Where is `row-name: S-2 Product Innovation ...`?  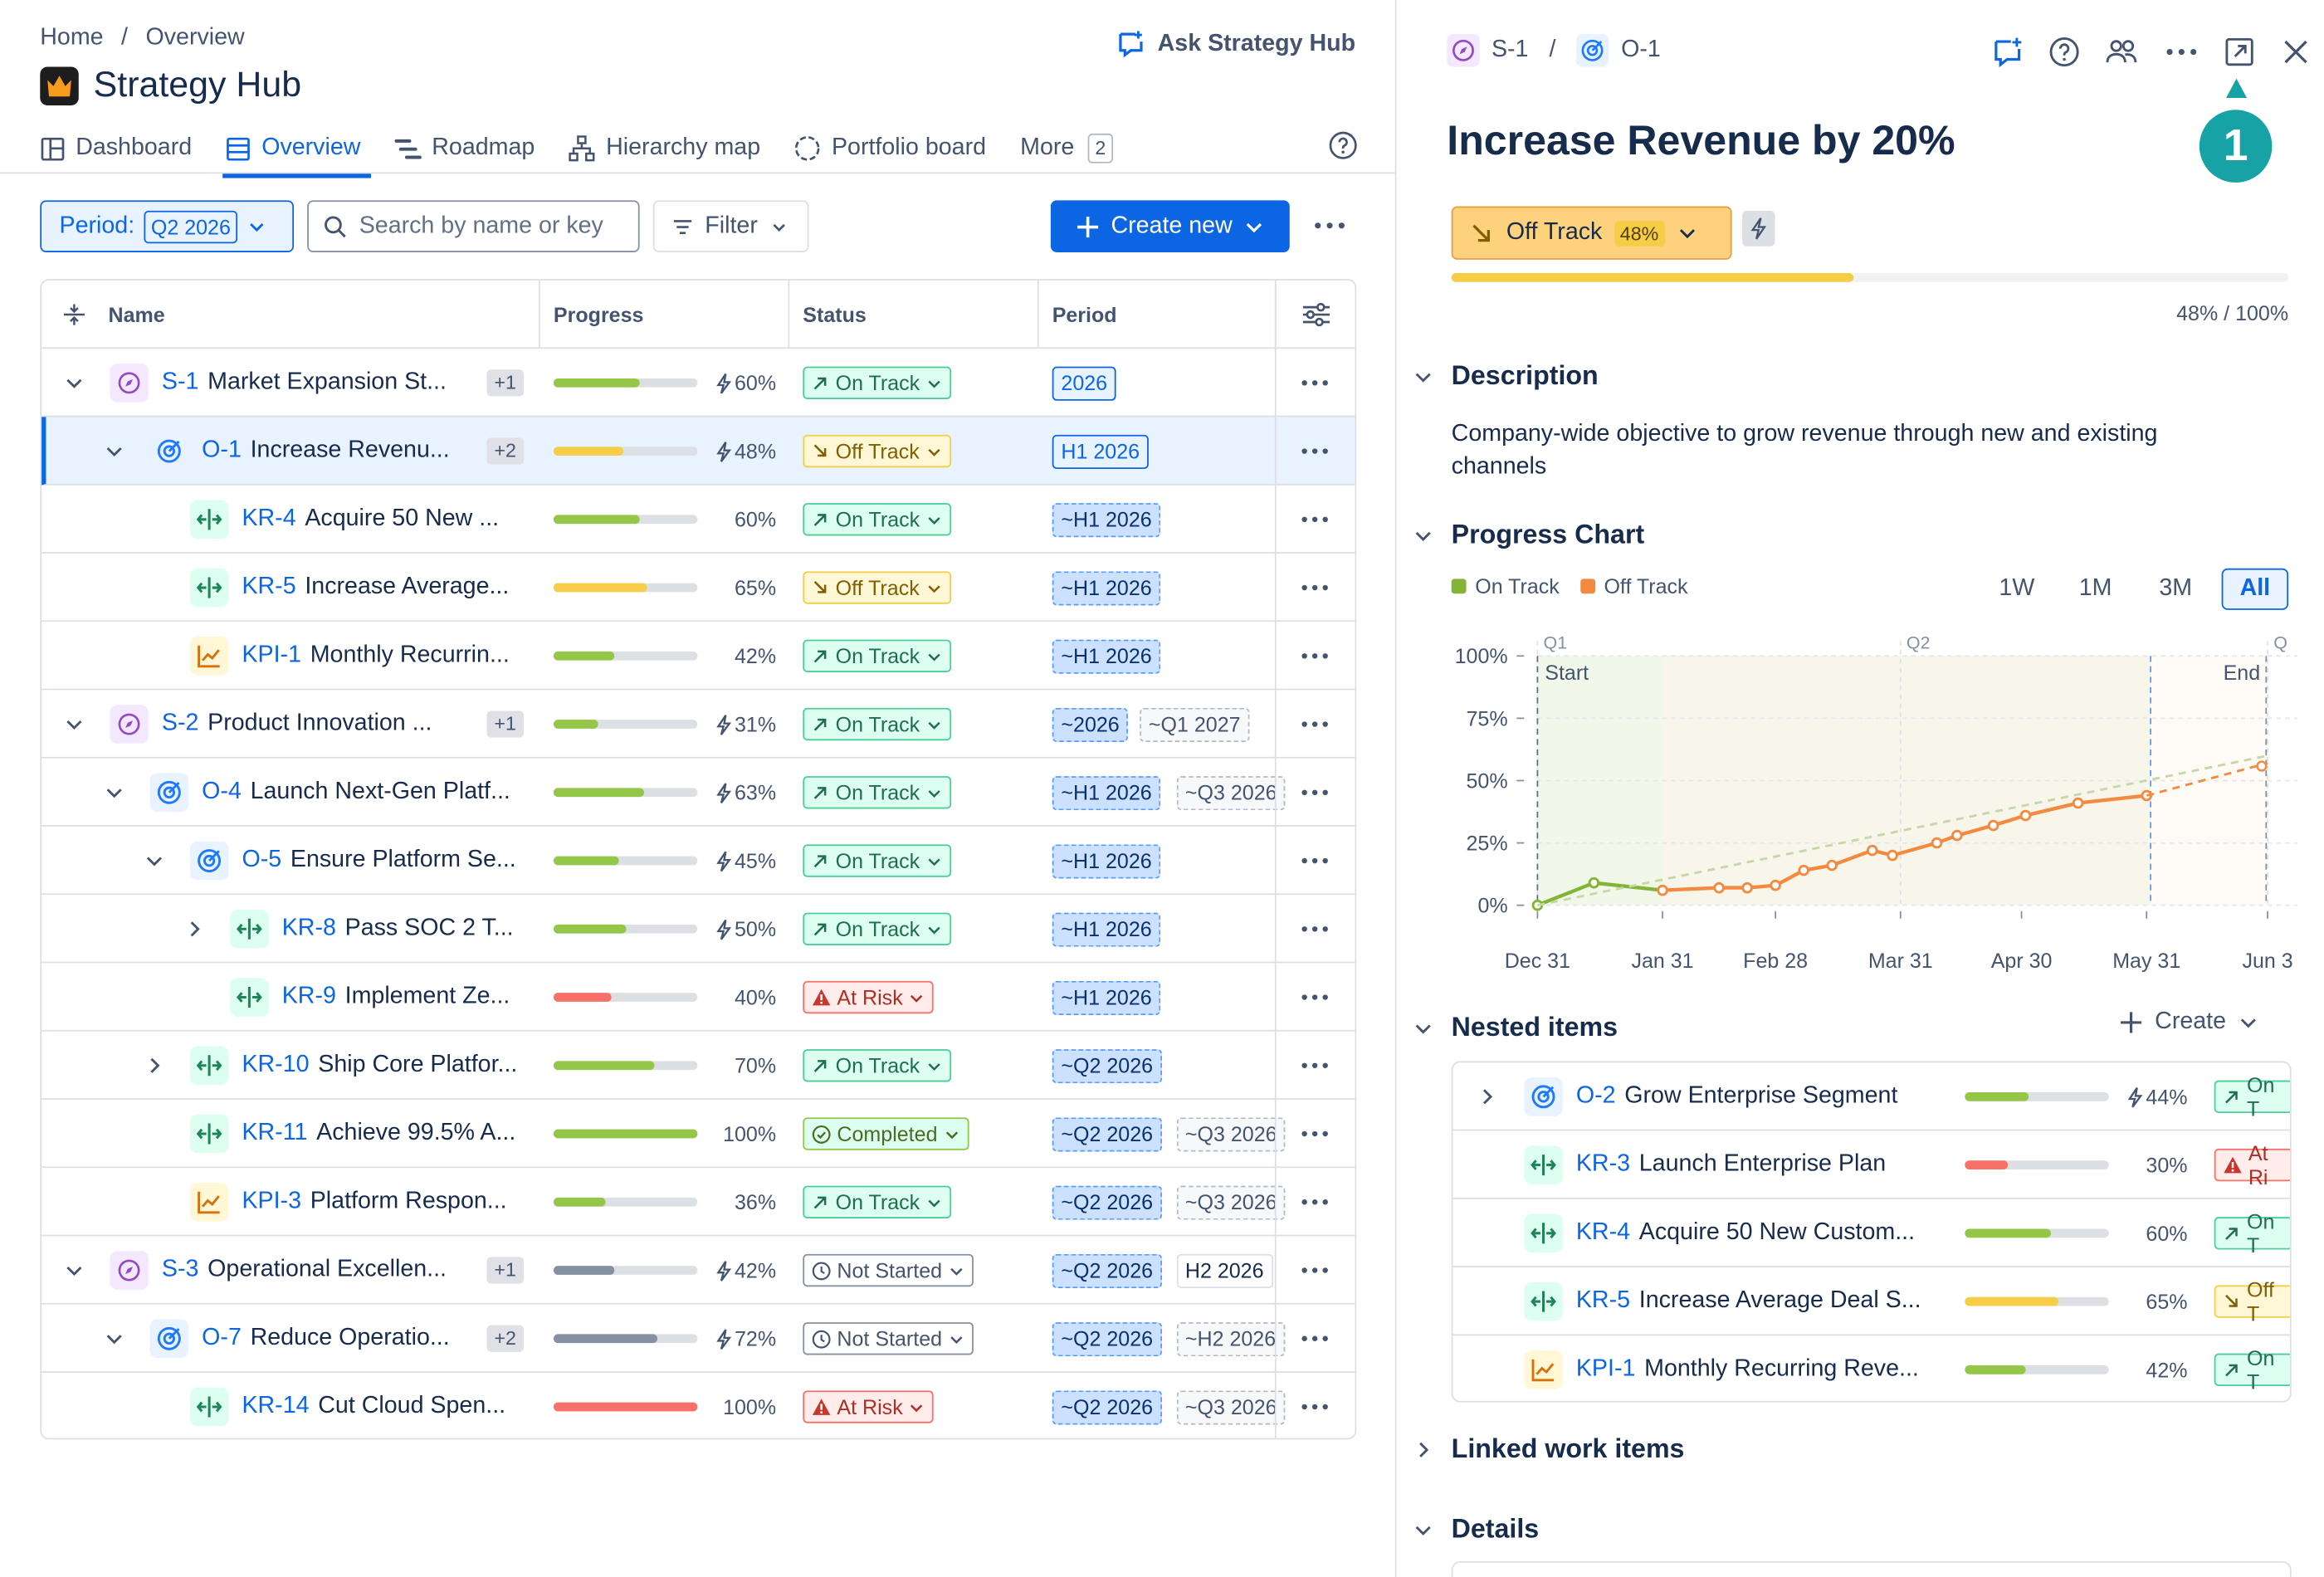 row-name: S-2 Product Innovation ... is located at coordinates (271, 724).